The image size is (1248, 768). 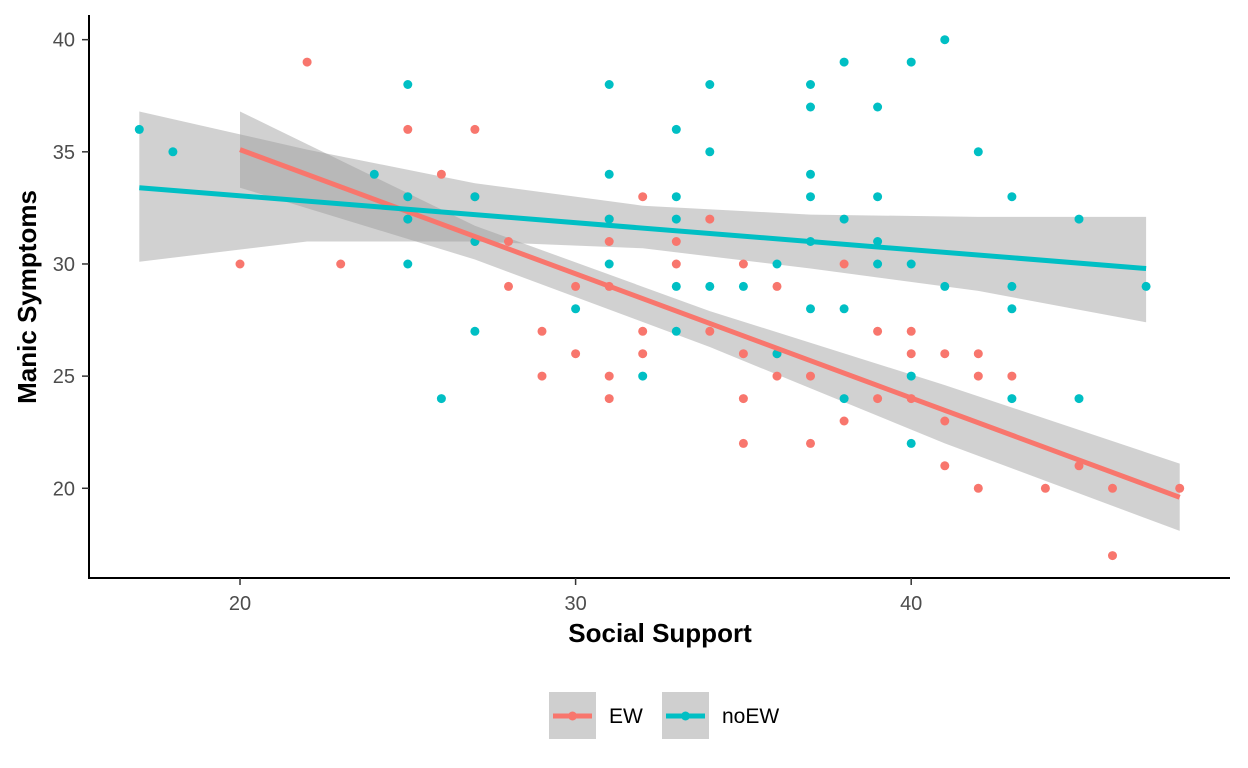 What do you see at coordinates (27, 297) in the screenshot?
I see `y-axis-title: Manic Symptoms` at bounding box center [27, 297].